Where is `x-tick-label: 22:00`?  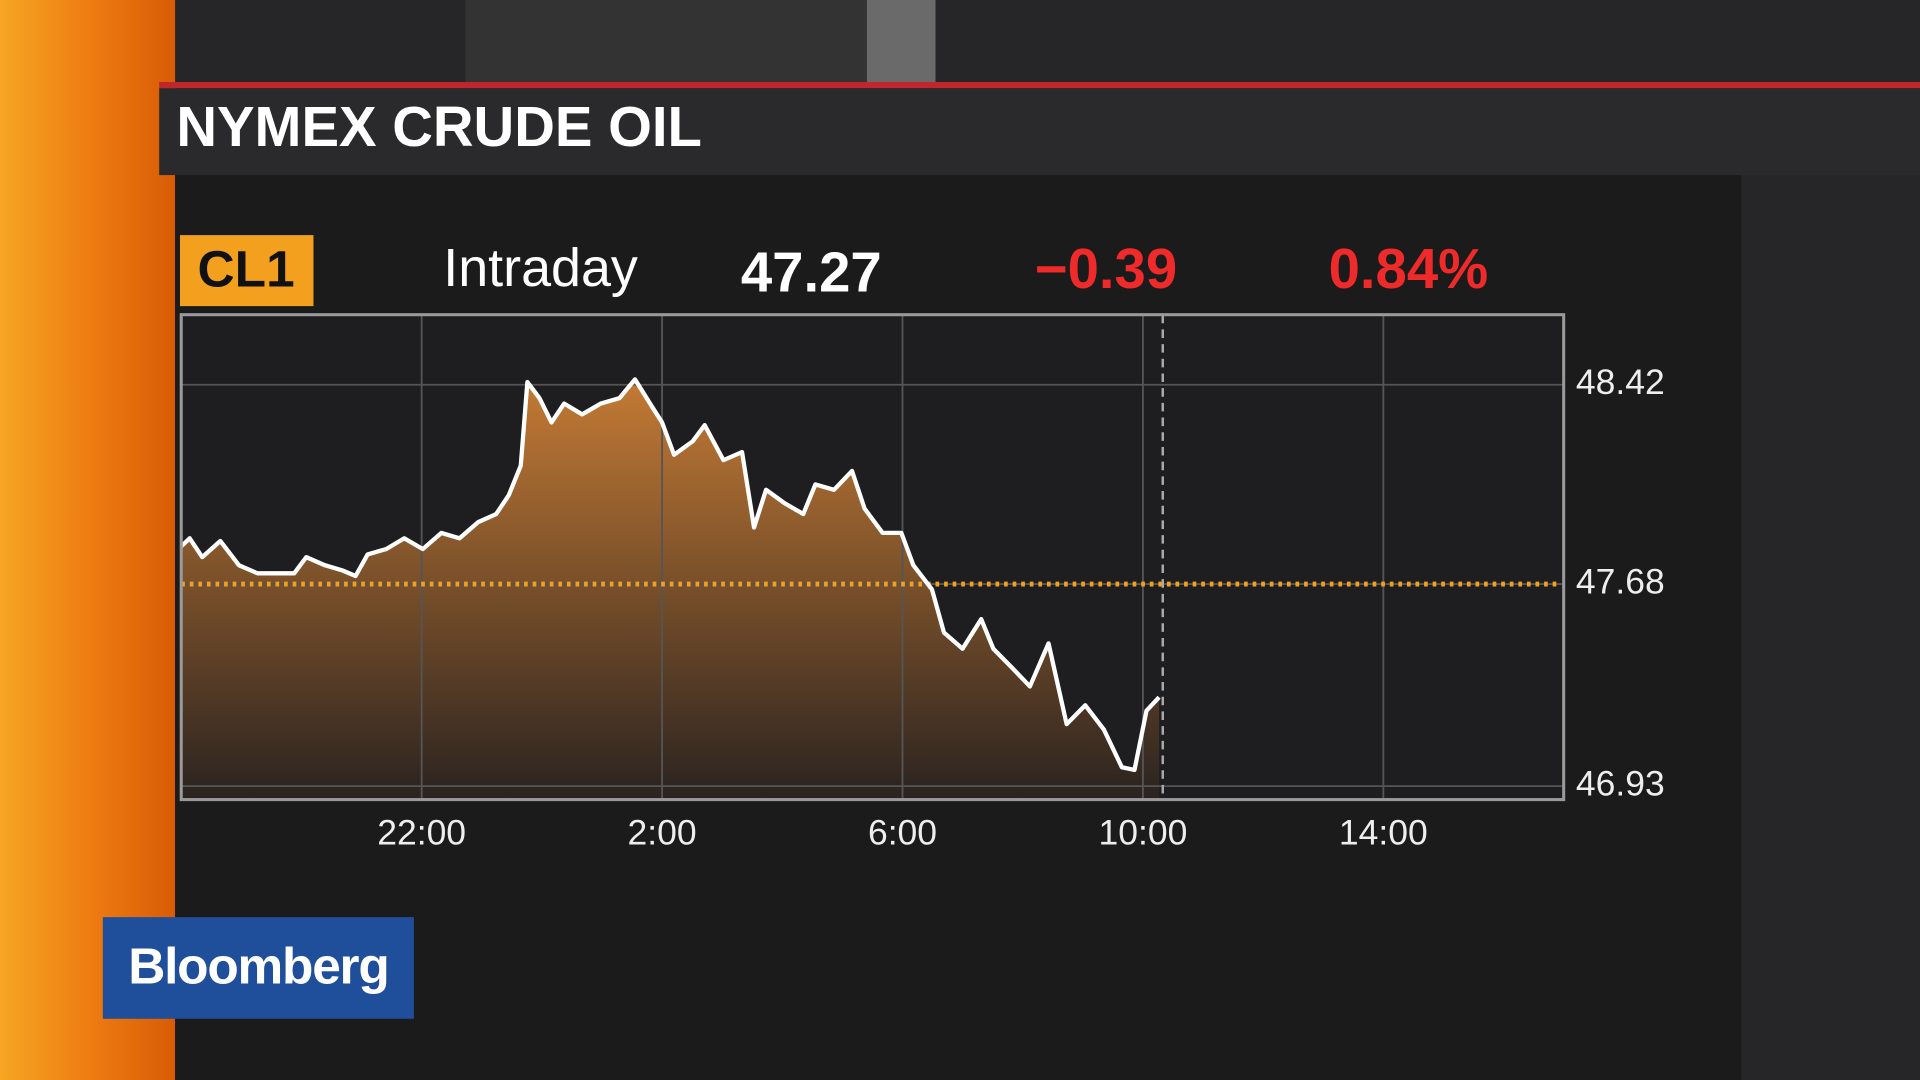 x-tick-label: 22:00 is located at coordinates (421, 832).